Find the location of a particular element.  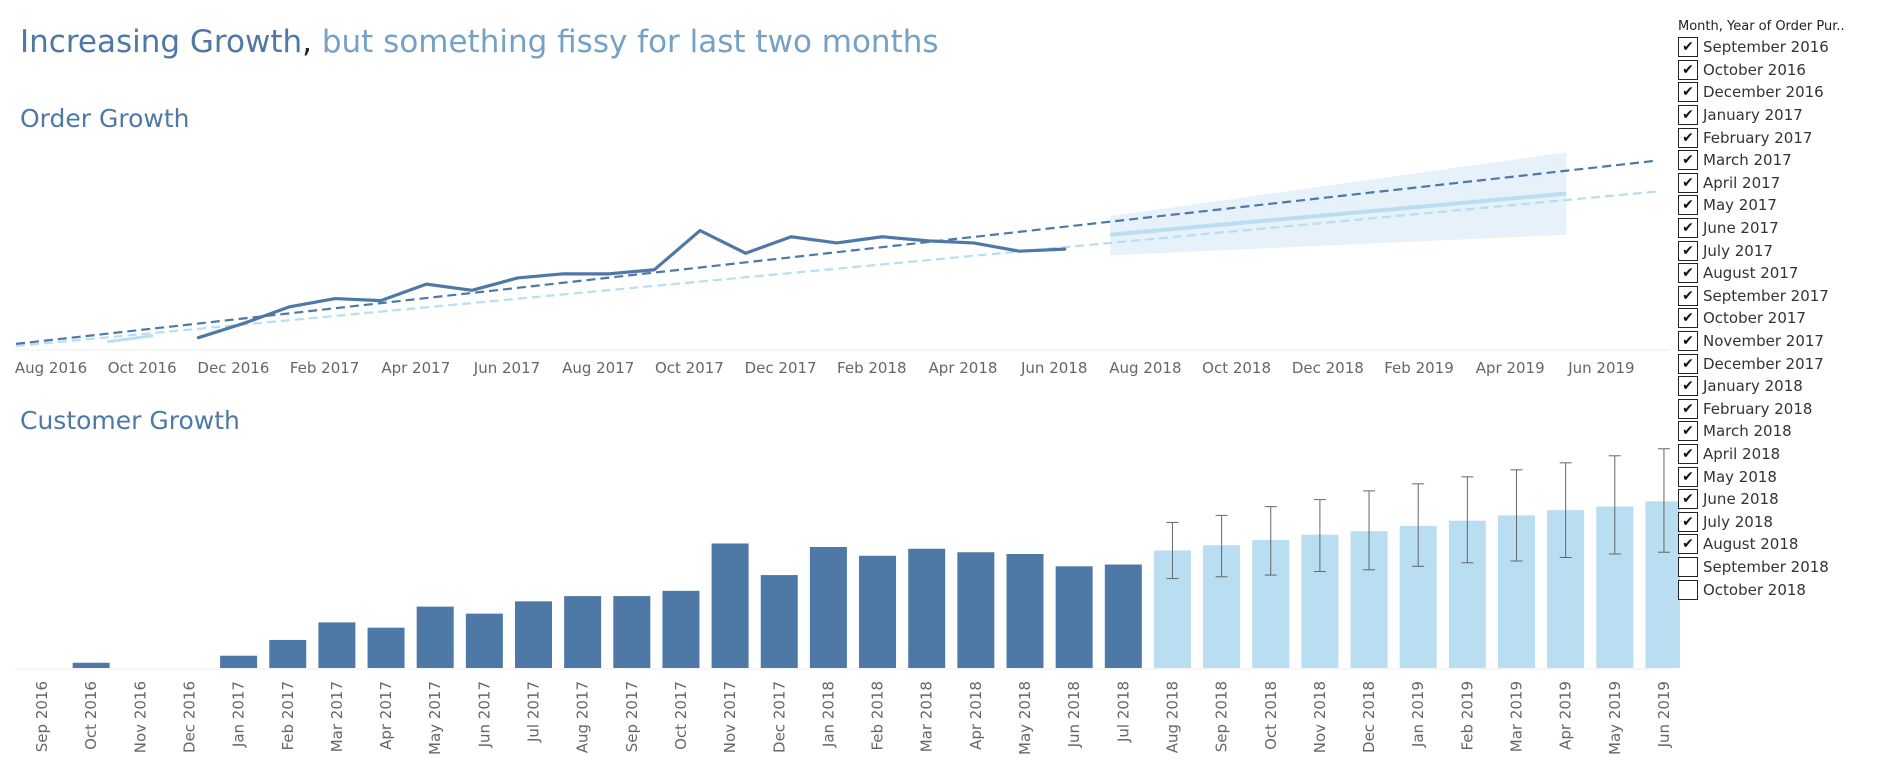

filter-item: ✔ April 2017 is located at coordinates (1778, 183).